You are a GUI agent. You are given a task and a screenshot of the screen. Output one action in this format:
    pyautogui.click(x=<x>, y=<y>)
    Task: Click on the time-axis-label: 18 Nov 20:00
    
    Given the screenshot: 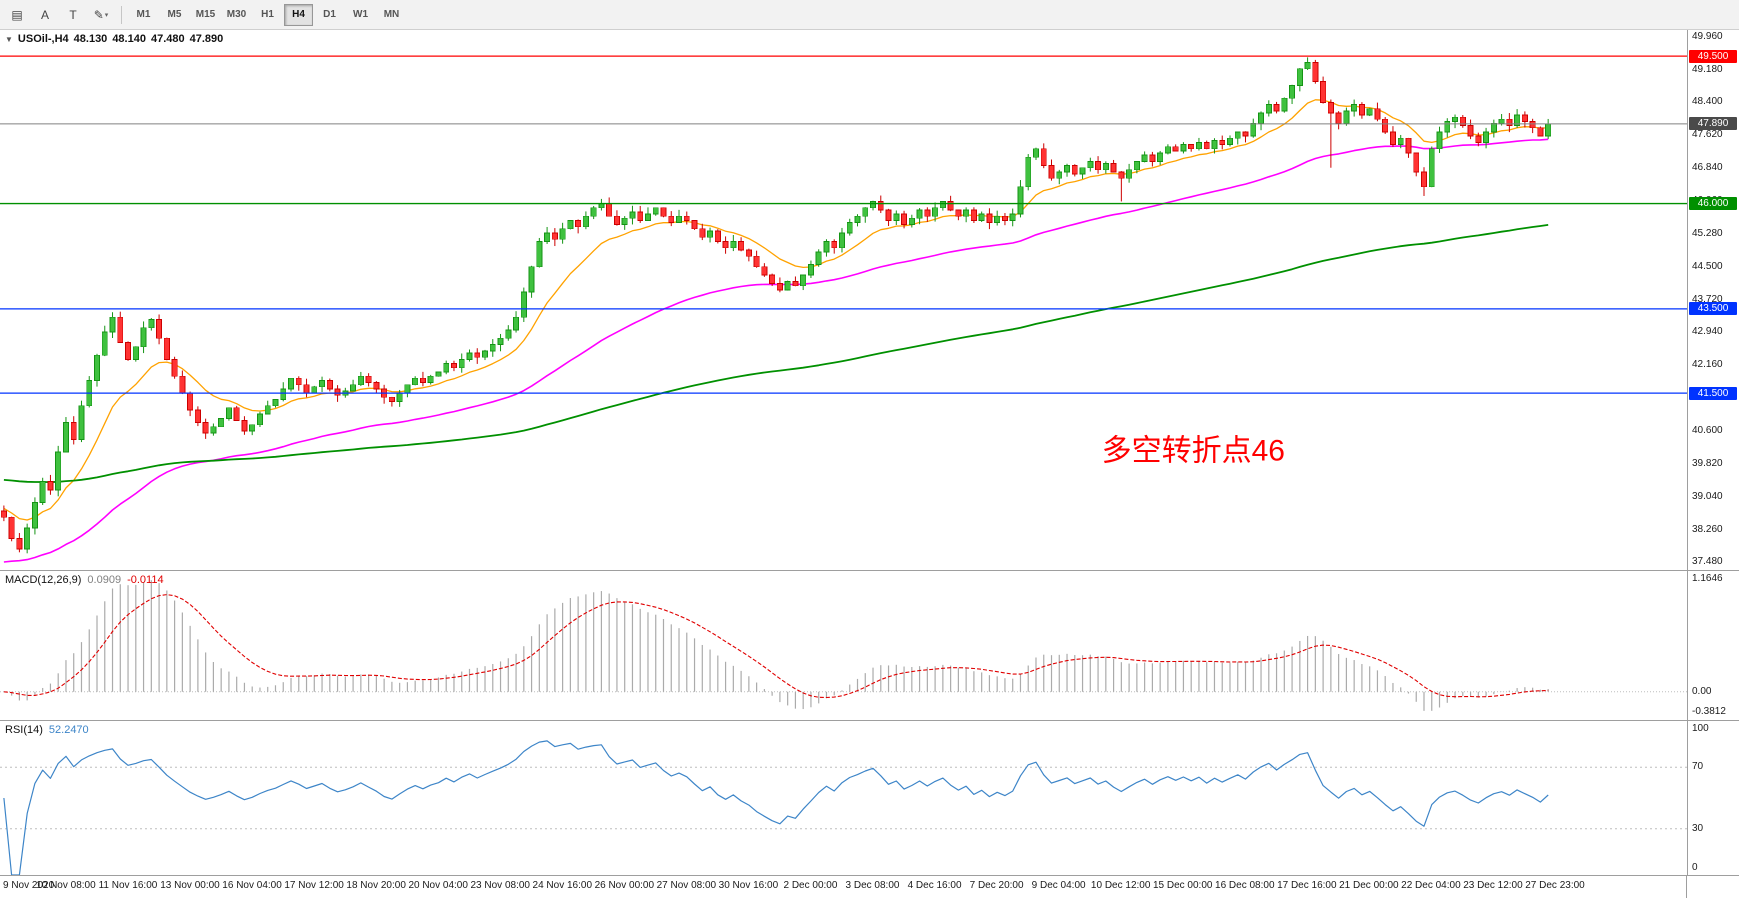 What is the action you would take?
    pyautogui.click(x=376, y=885)
    